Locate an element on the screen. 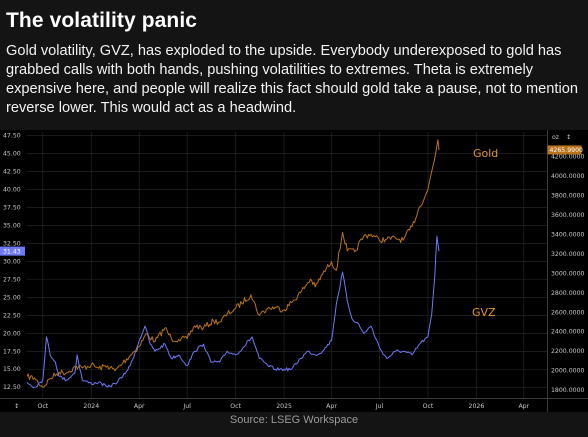  right-axis-tick-label: 2200.0000 is located at coordinates (568, 351).